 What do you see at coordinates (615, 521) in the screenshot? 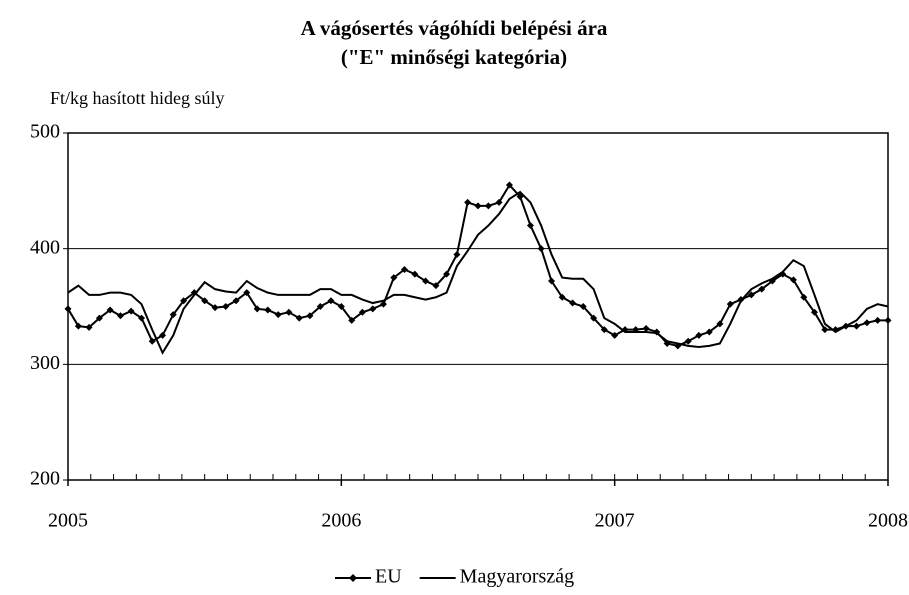
I see `x-tick-label: 2007` at bounding box center [615, 521].